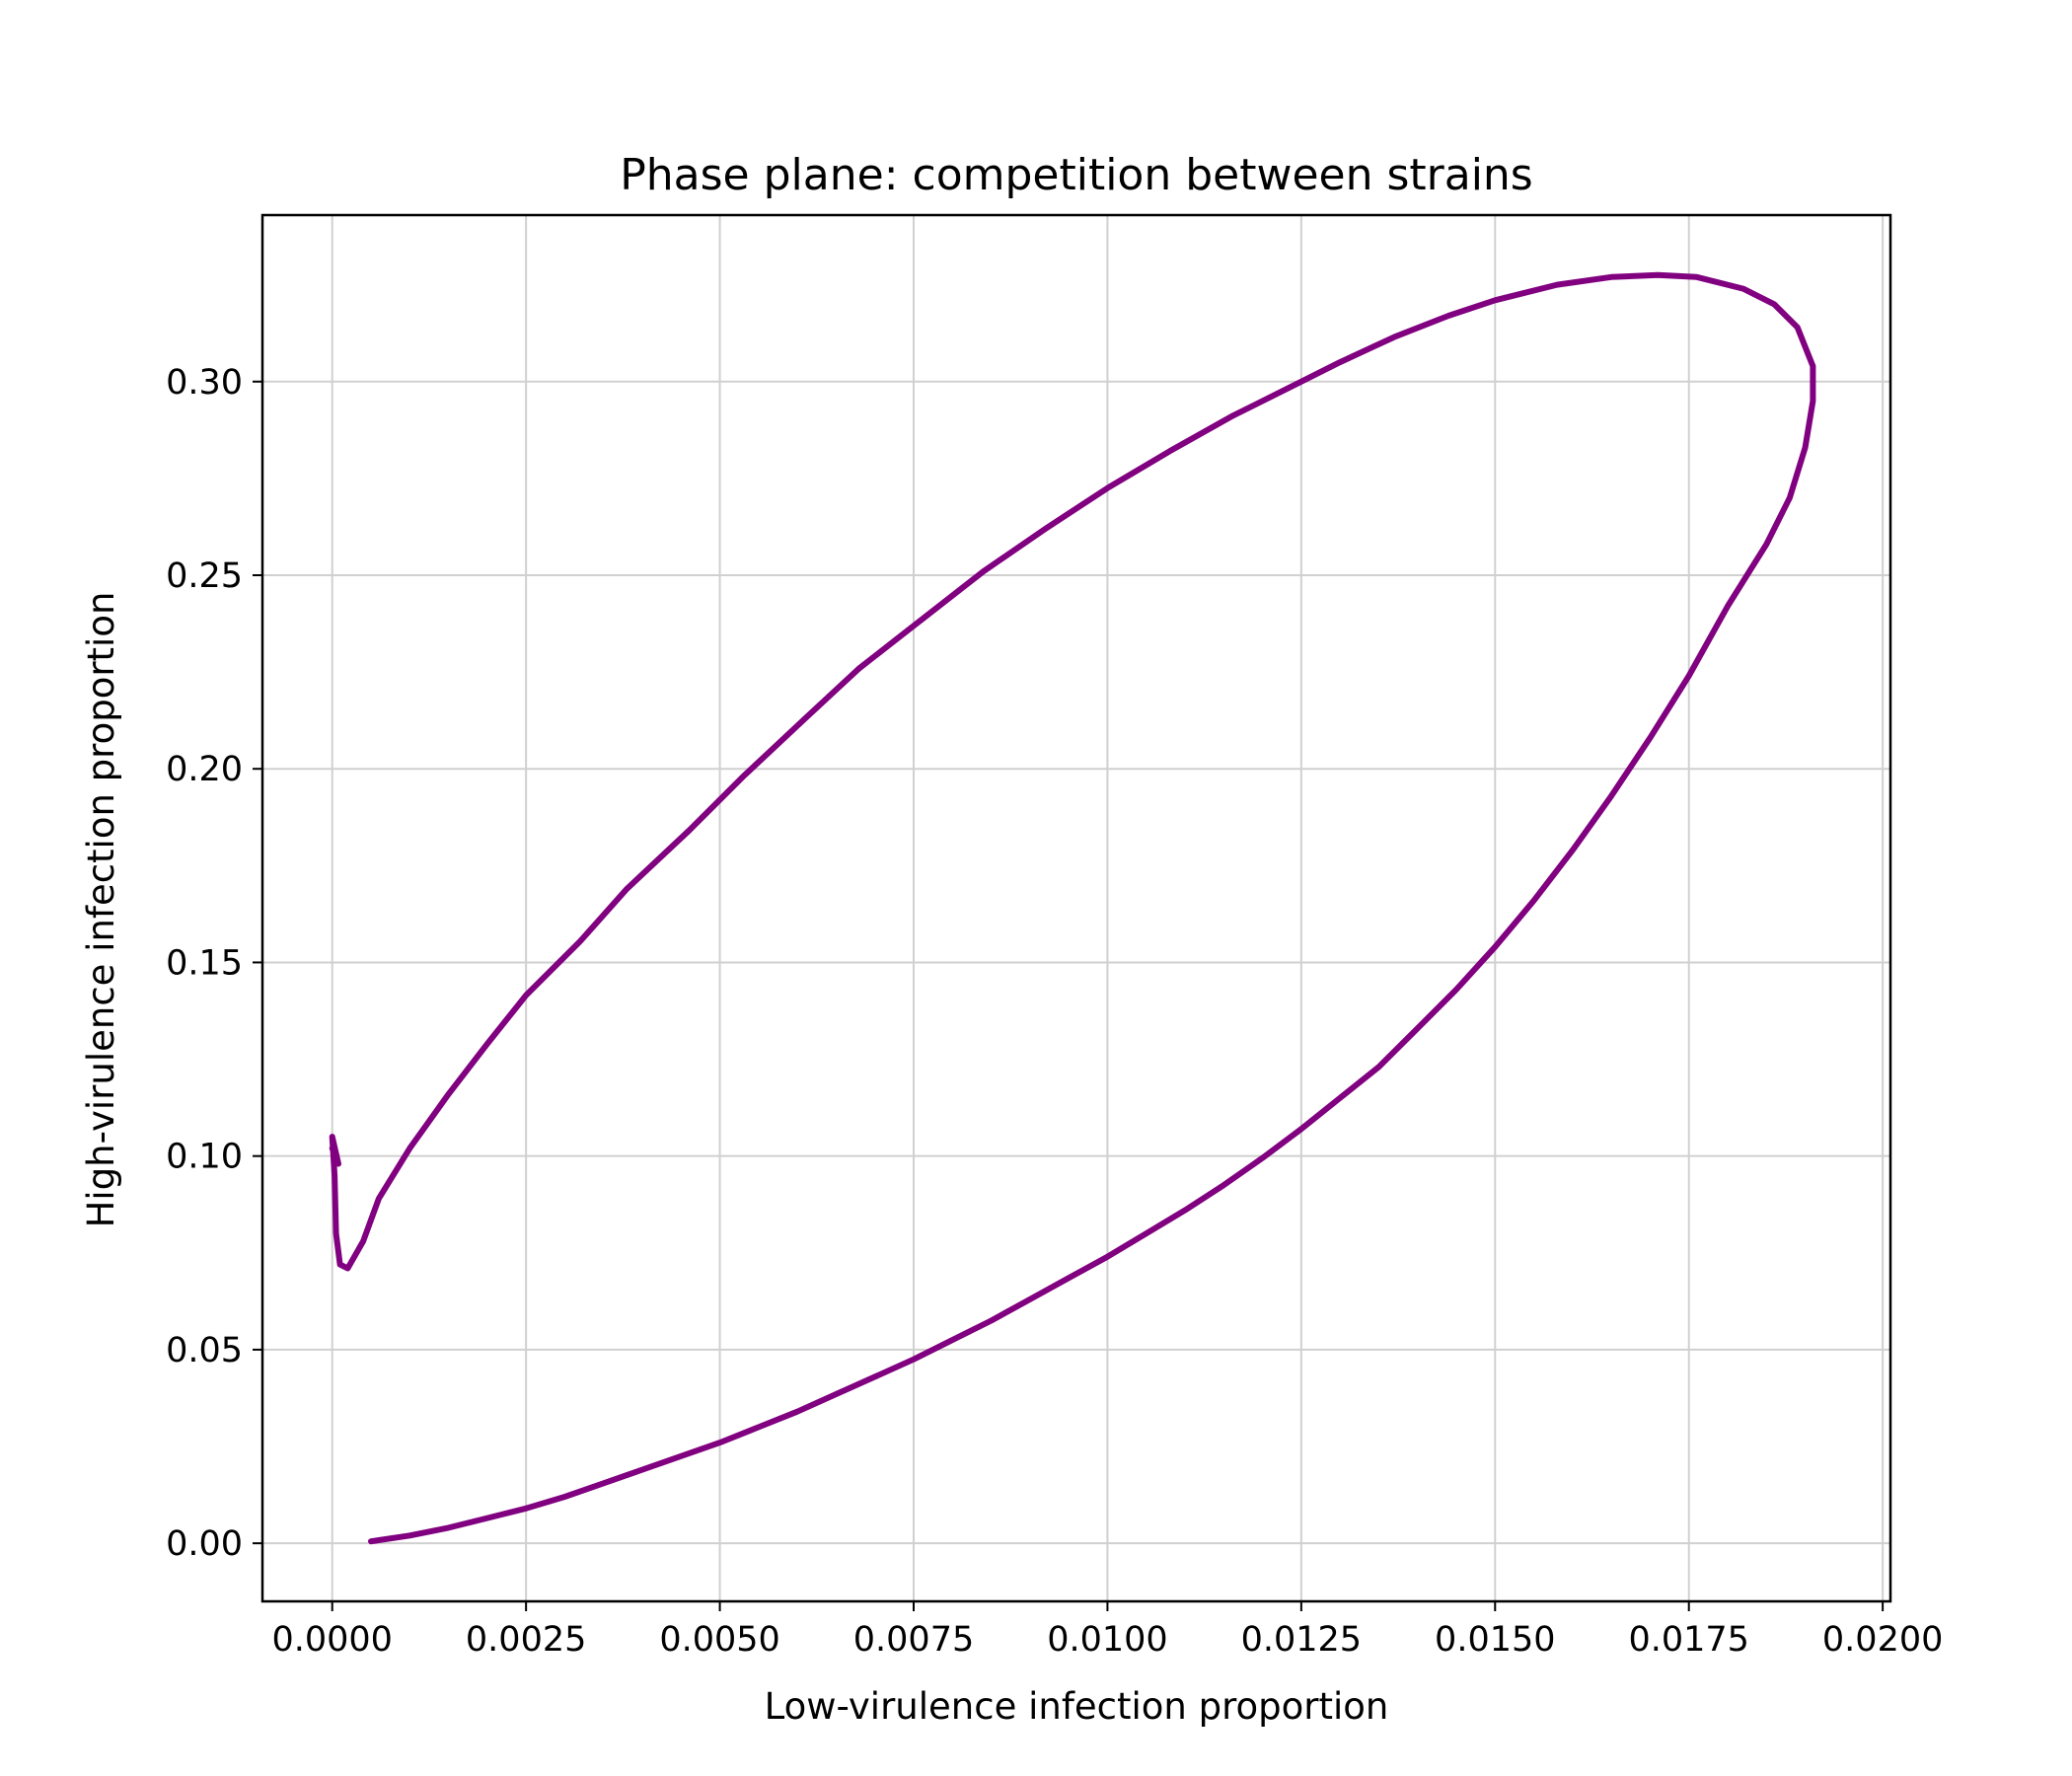 The width and height of the screenshot is (2072, 1776). What do you see at coordinates (101, 910) in the screenshot?
I see `y-axis-label: High-virulence infection proportion` at bounding box center [101, 910].